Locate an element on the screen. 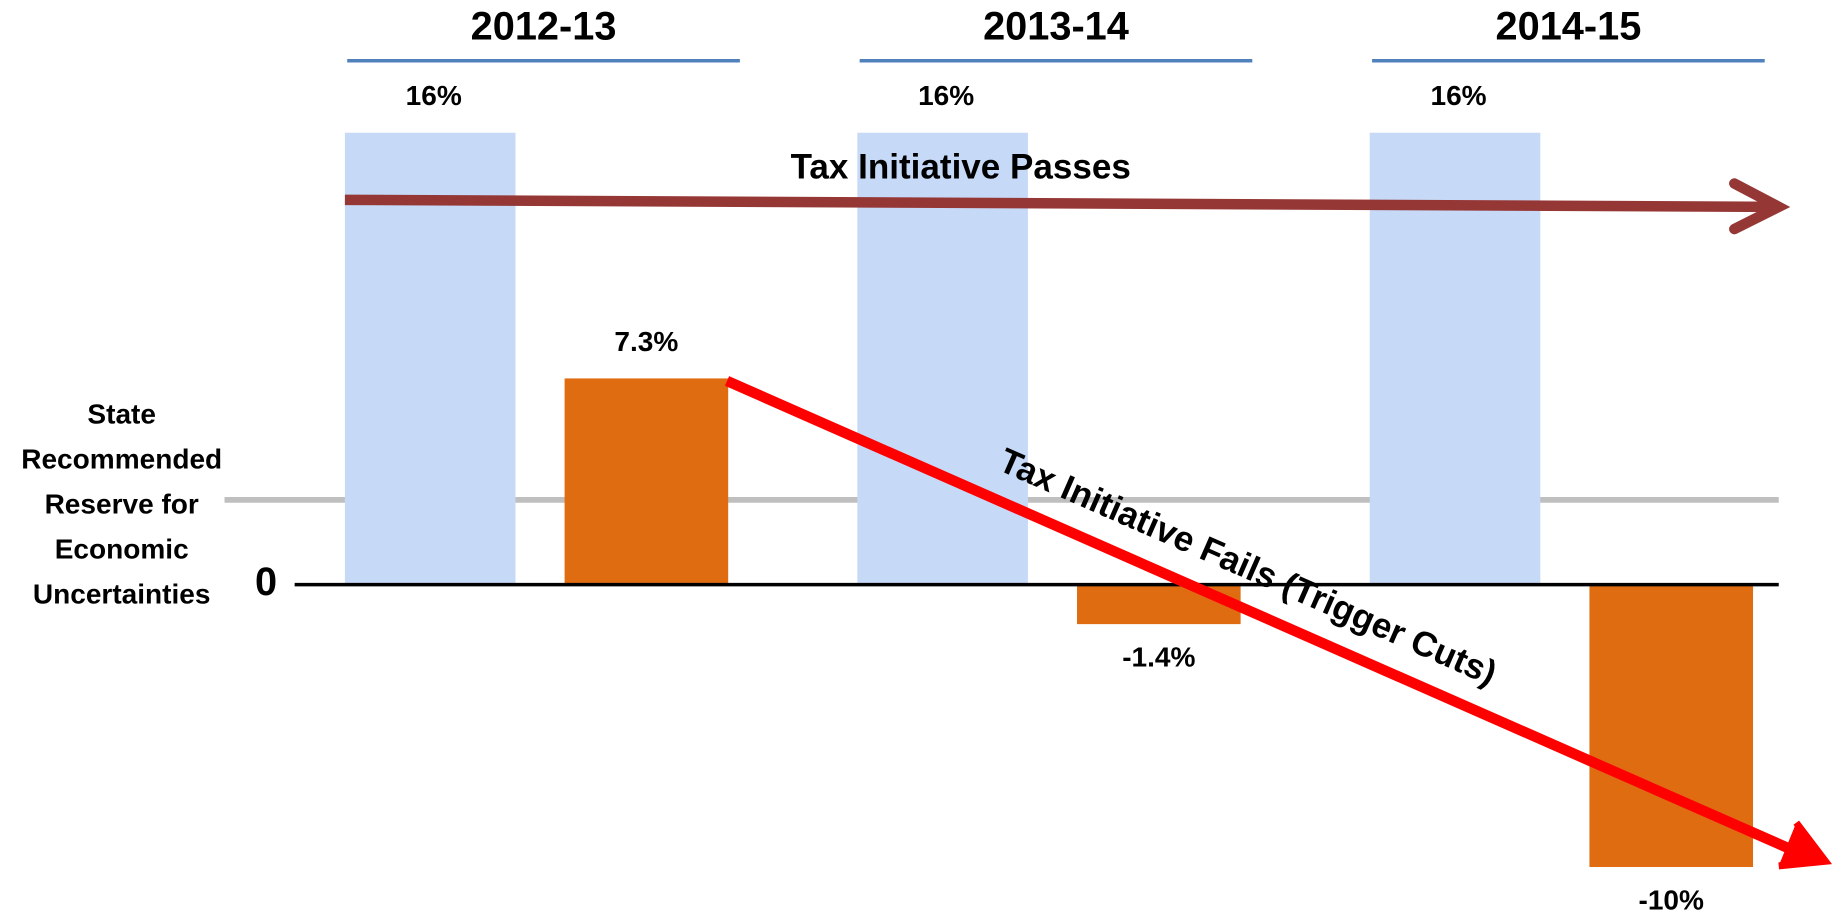 This screenshot has width=1835, height=915. value-label: 7.3% is located at coordinates (646, 341).